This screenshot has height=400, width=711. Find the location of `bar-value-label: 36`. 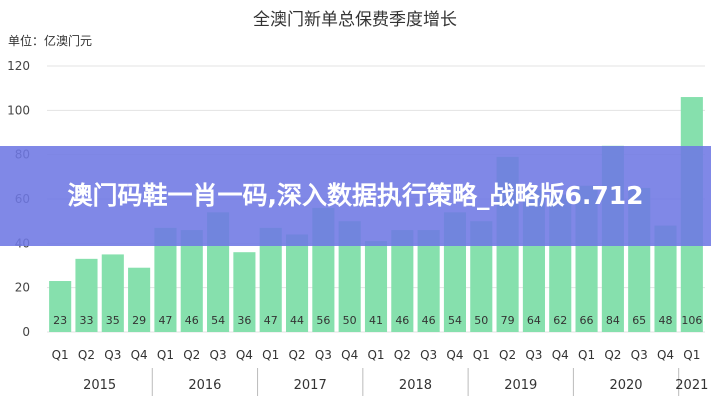

bar-value-label: 36 is located at coordinates (244, 320).